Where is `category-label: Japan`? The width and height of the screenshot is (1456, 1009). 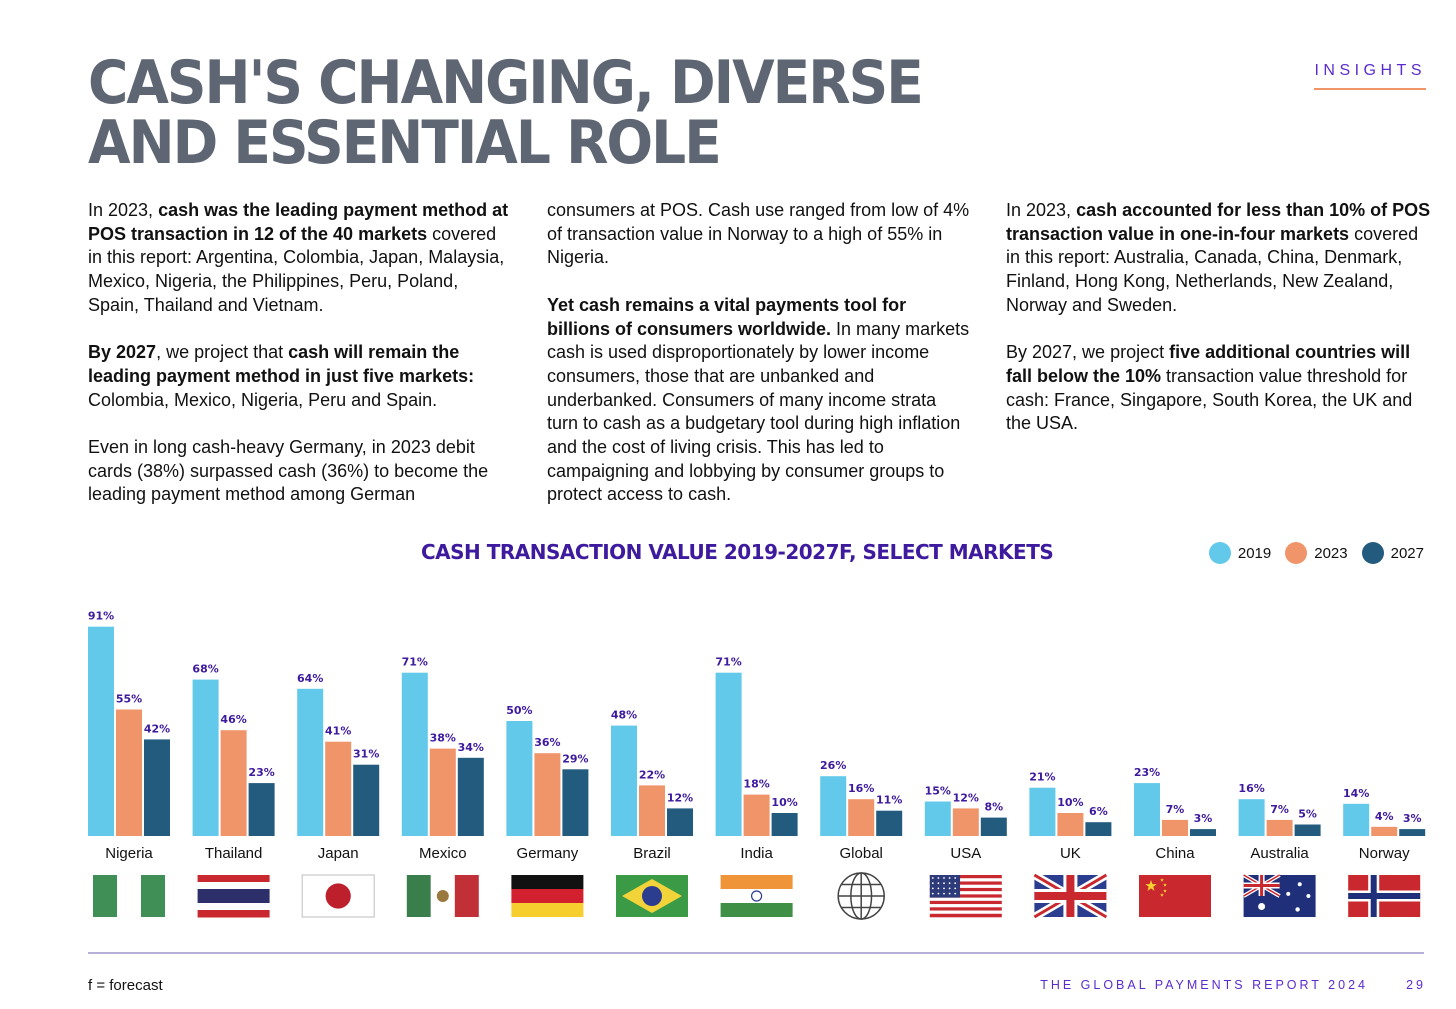
category-label: Japan is located at coordinates (338, 853).